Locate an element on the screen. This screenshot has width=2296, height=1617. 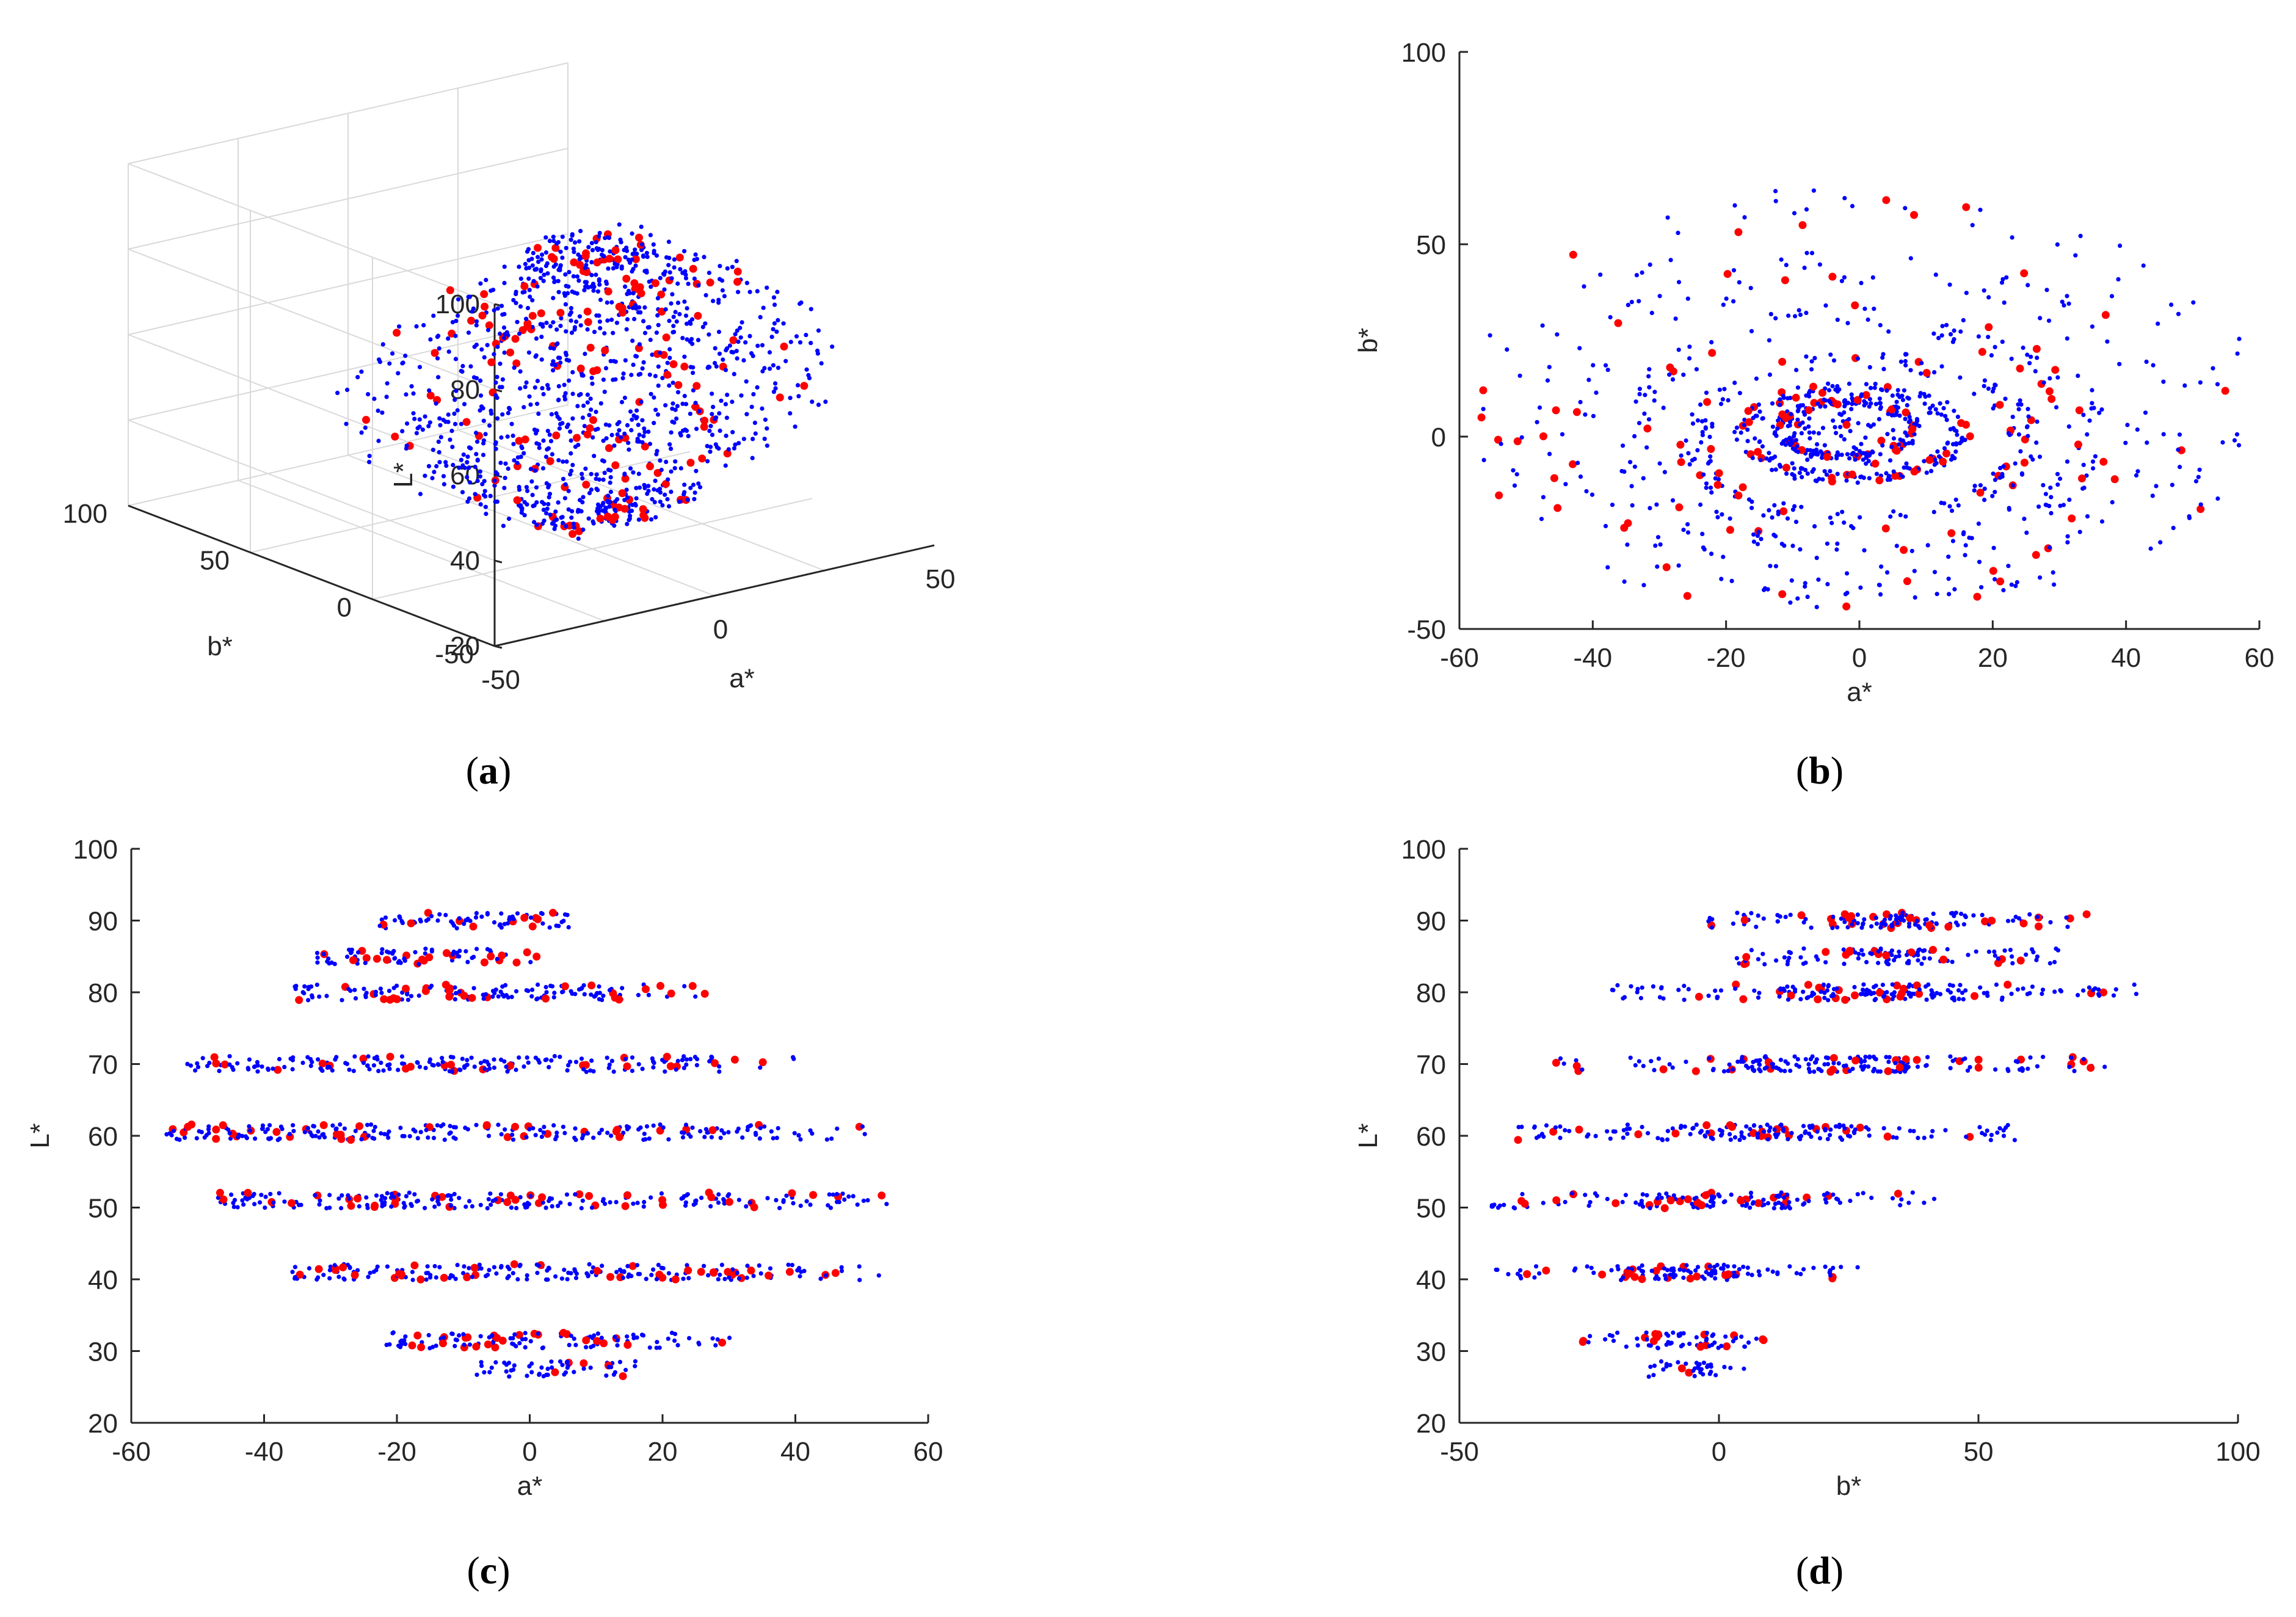
z-tick is located at coordinates (499, 647).